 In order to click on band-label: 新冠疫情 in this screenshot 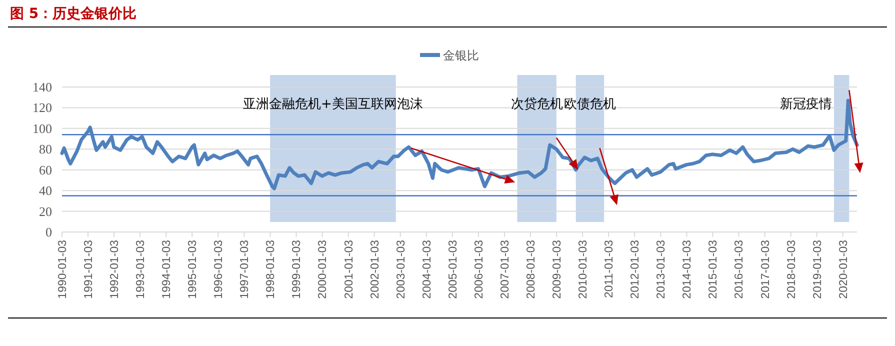, I will do `click(806, 104)`.